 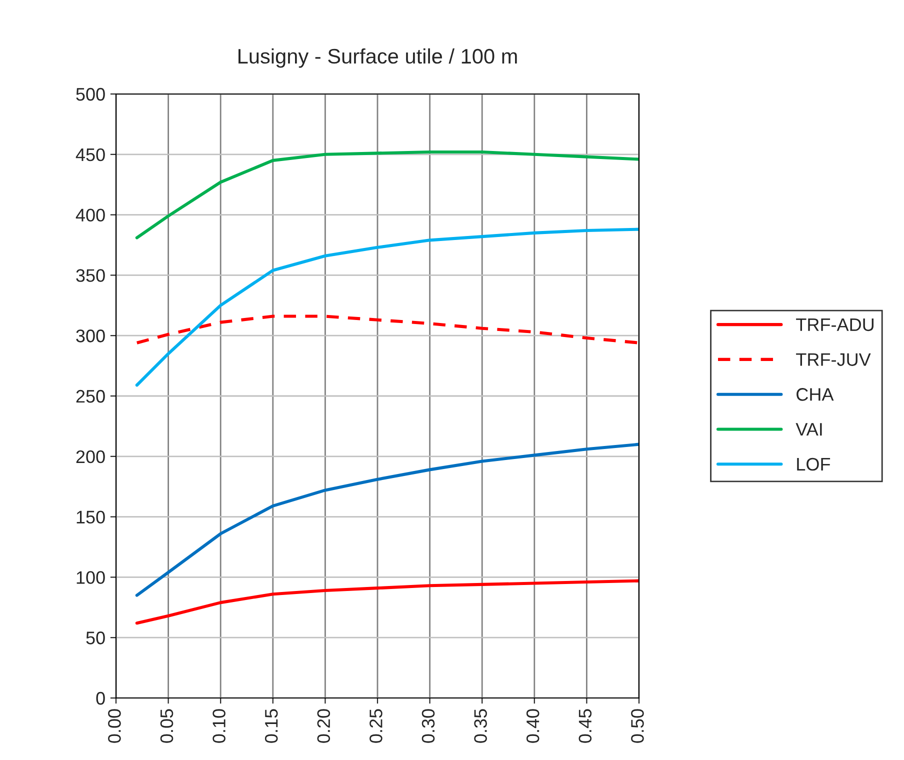 I want to click on x-tick-label: 0.00, so click(x=114, y=726).